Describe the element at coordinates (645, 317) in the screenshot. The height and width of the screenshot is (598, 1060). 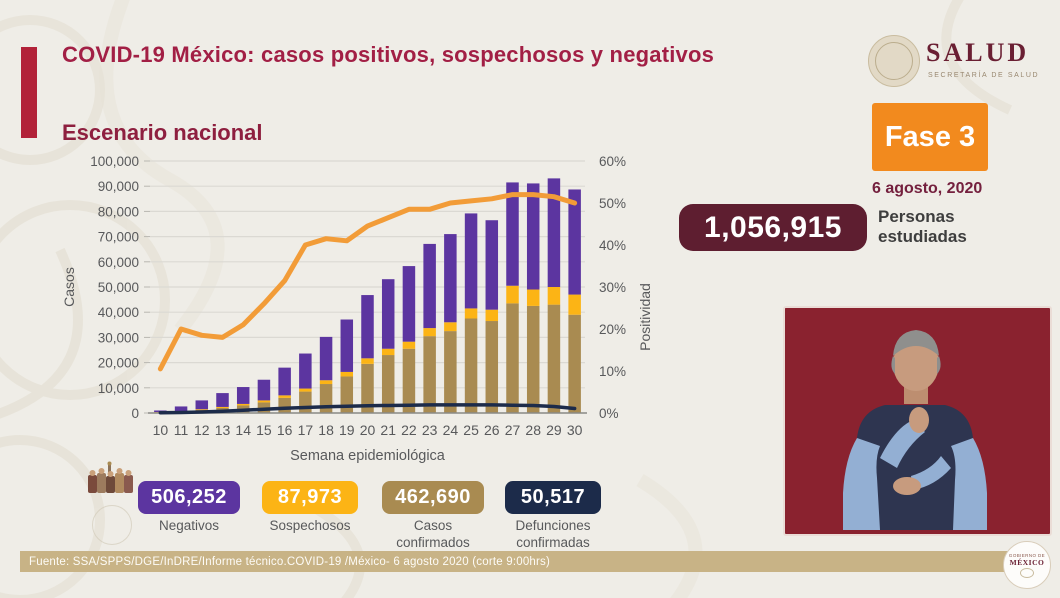
I see `svg-text: Positividad` at that location.